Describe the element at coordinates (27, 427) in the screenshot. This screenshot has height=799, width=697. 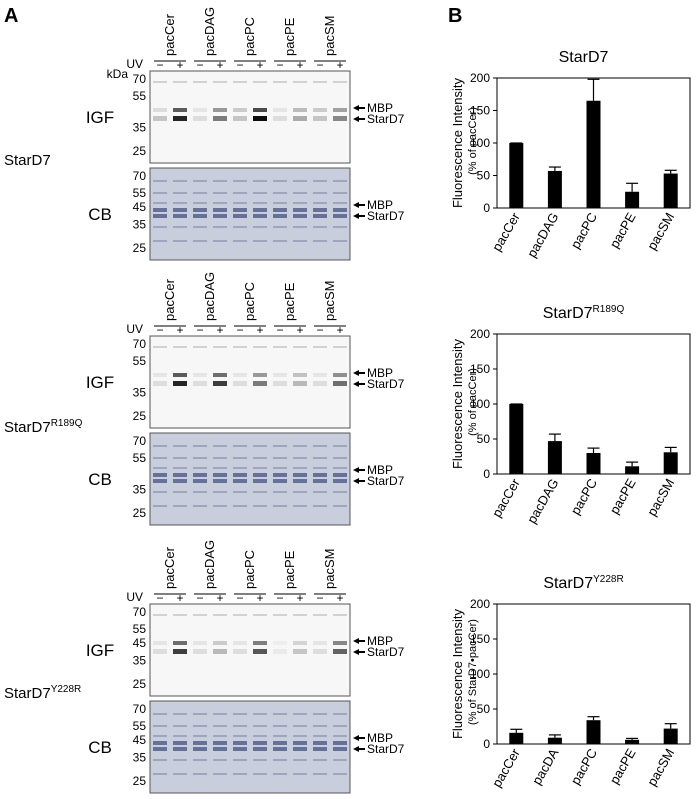
I see `construct-name: StarD7` at that location.